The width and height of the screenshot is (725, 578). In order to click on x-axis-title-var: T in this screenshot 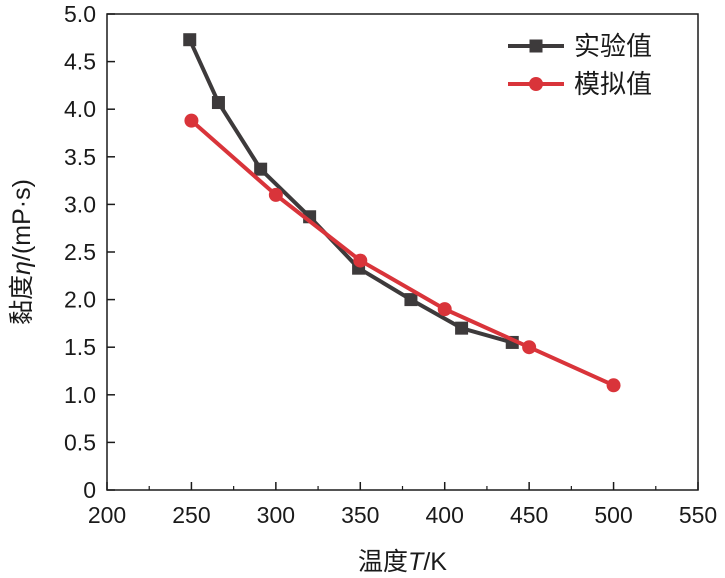, I will do `click(416, 562)`.